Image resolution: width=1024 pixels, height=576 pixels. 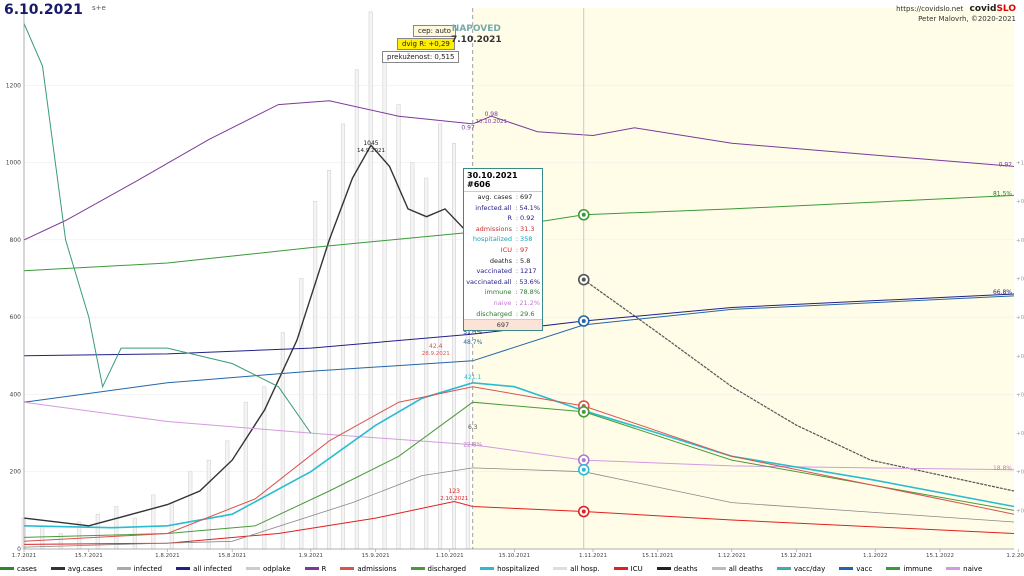 What do you see at coordinates (1002, 292) in the screenshot?
I see `data-label: 66.8%` at bounding box center [1002, 292].